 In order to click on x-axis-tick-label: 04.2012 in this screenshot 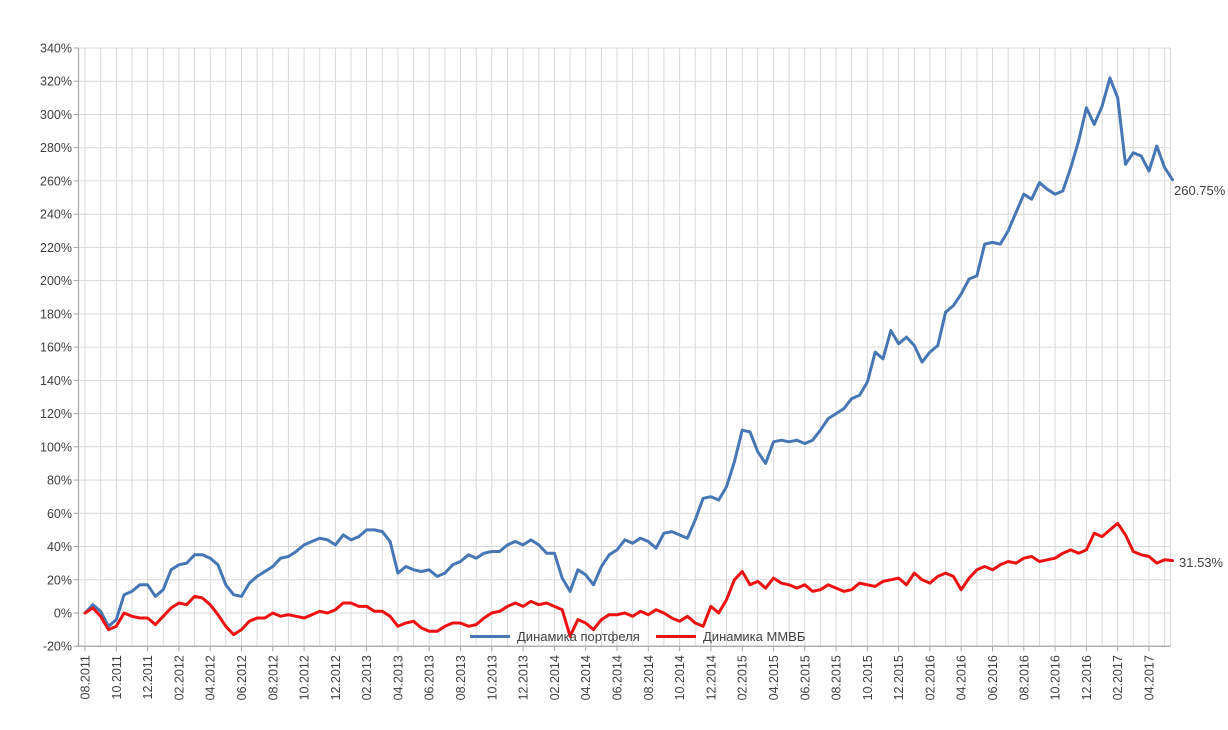, I will do `click(211, 677)`.